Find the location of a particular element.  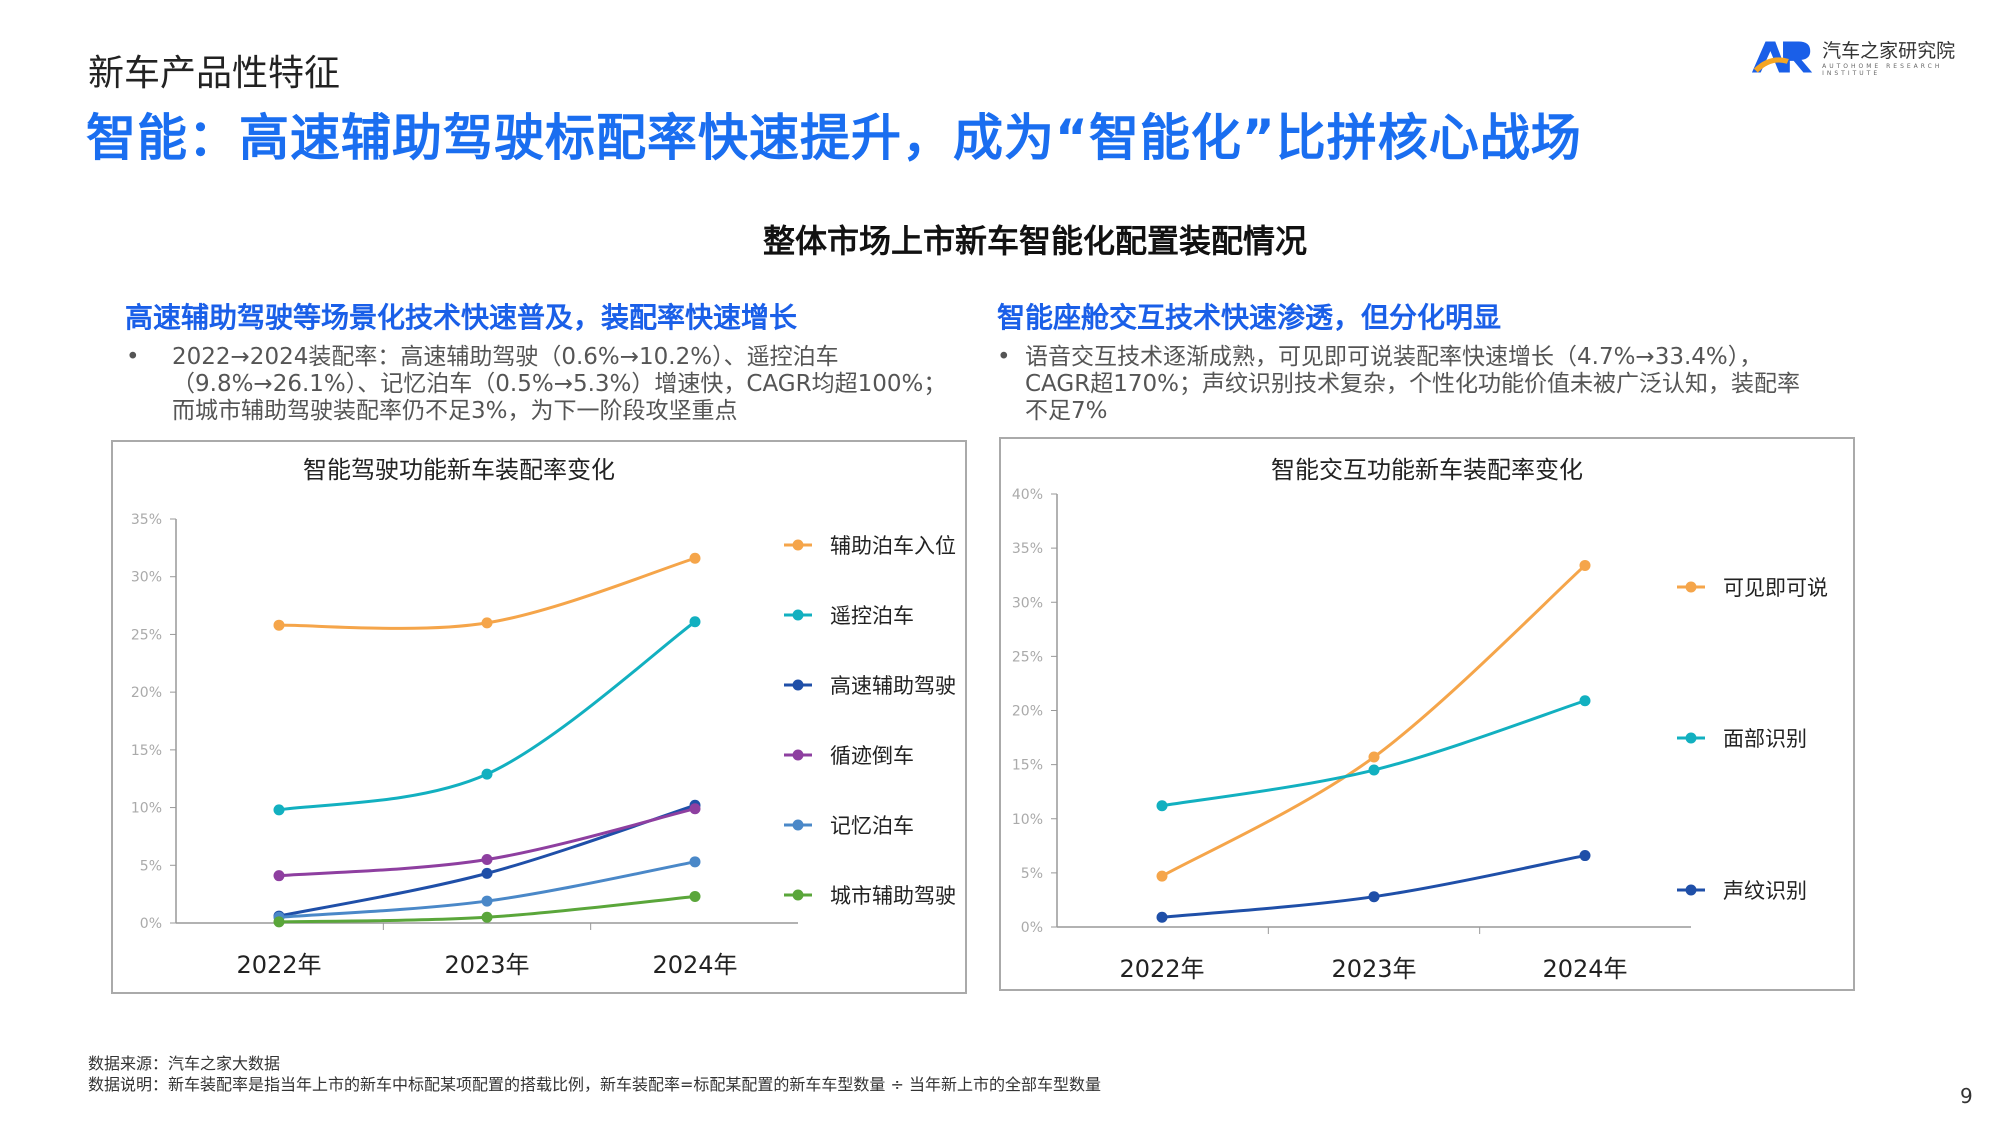

bullet-line: 不足7% is located at coordinates (1066, 411).